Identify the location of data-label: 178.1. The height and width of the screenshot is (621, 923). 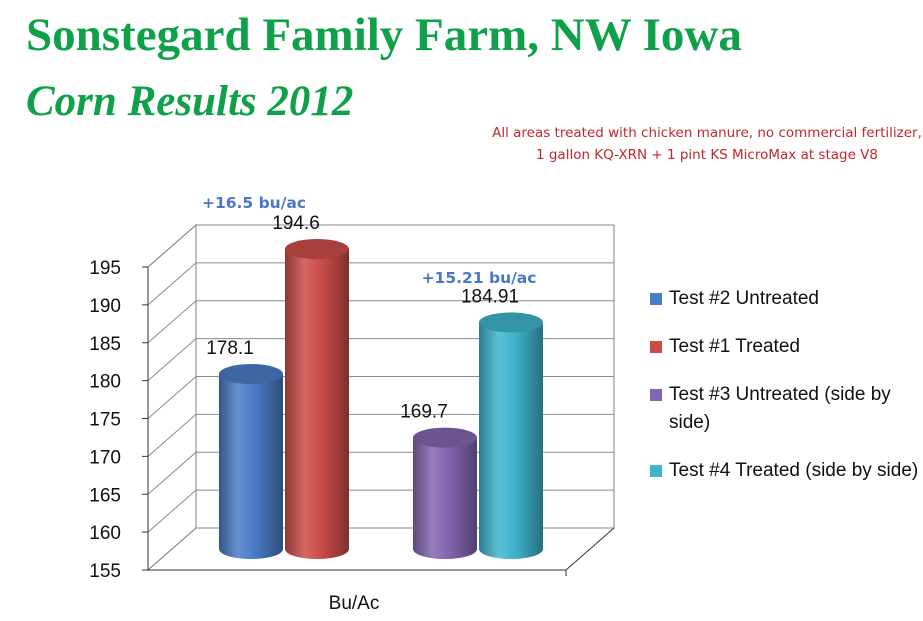
(230, 348).